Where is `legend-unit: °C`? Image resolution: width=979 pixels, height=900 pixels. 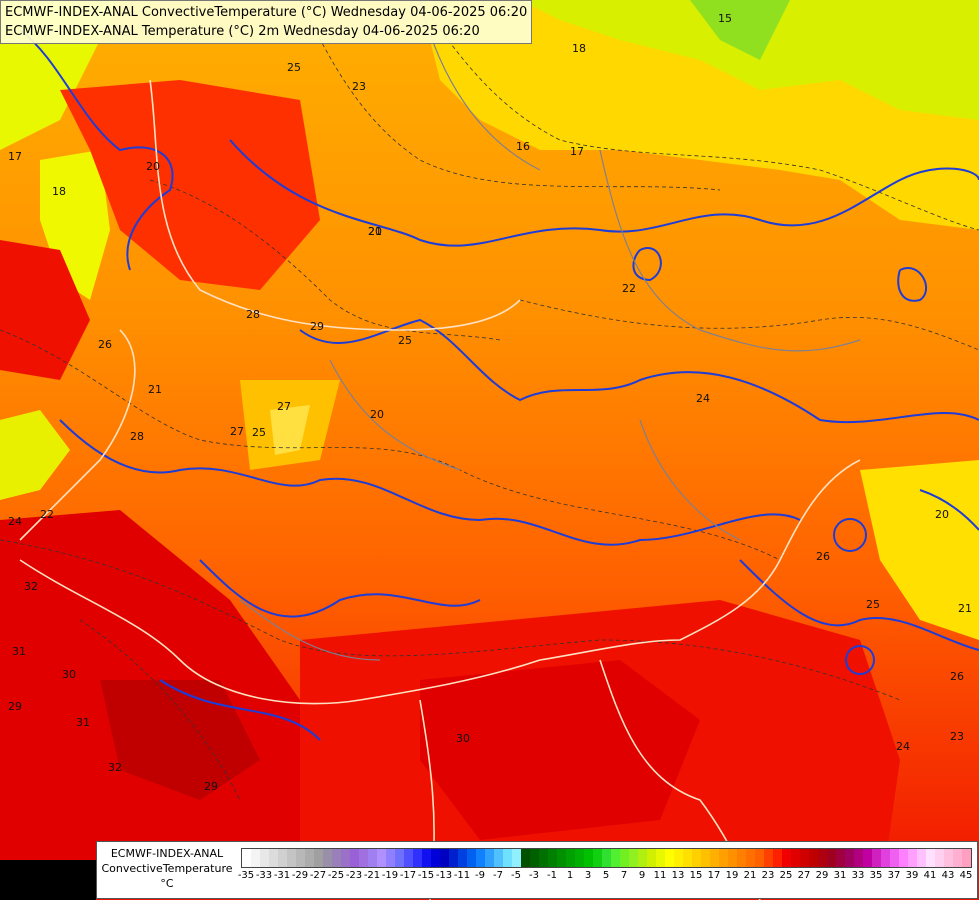
legend-unit: °C is located at coordinates (167, 883).